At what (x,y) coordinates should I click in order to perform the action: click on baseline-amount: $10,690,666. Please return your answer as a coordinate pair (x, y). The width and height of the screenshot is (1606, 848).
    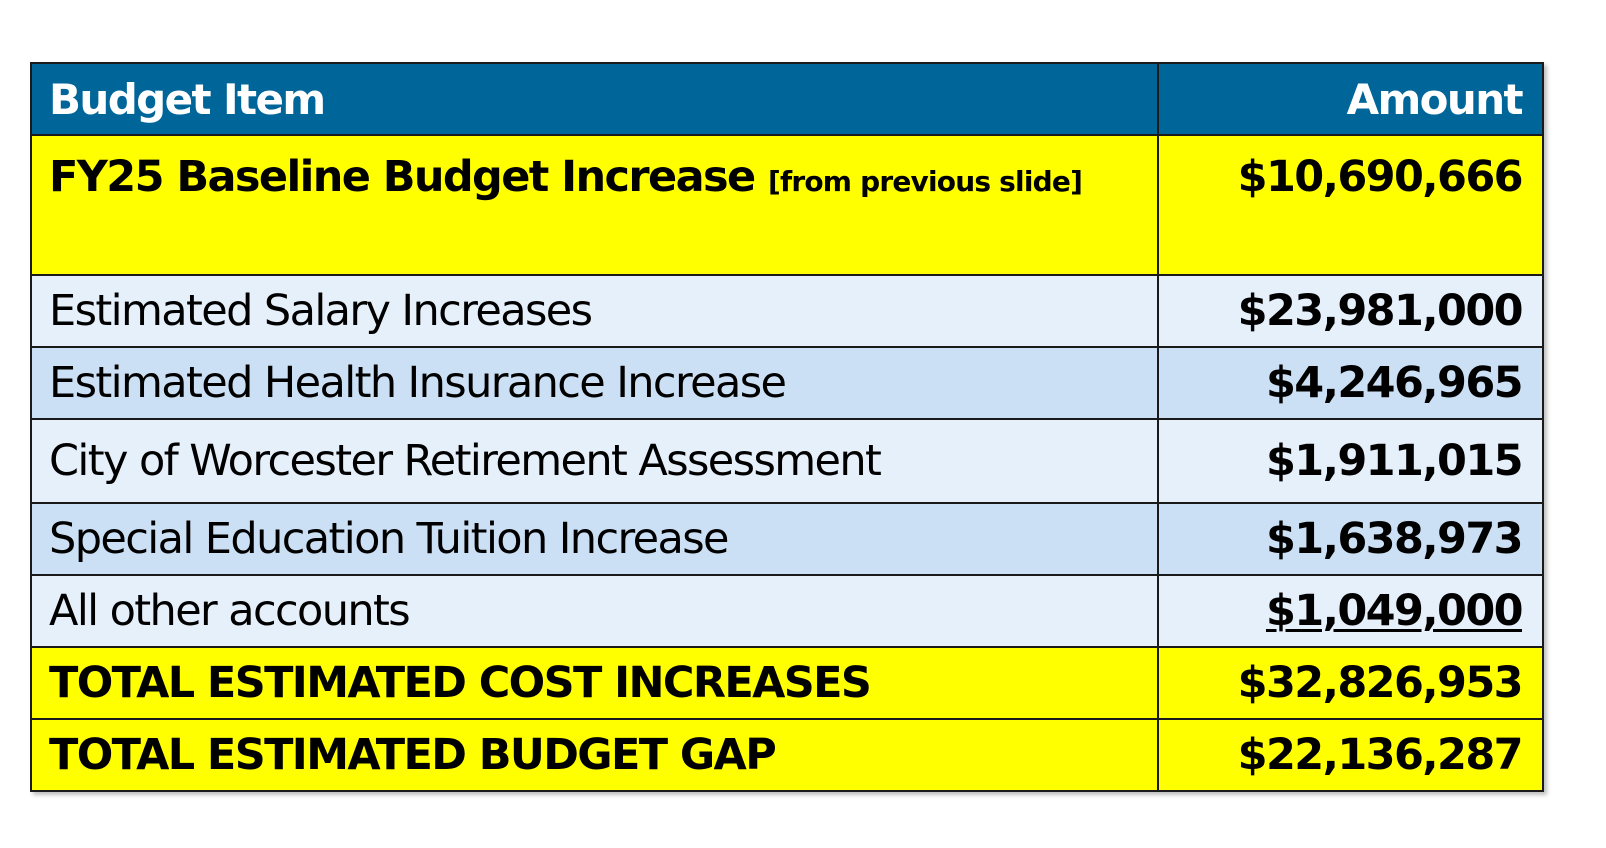
    Looking at the image, I should click on (1350, 205).